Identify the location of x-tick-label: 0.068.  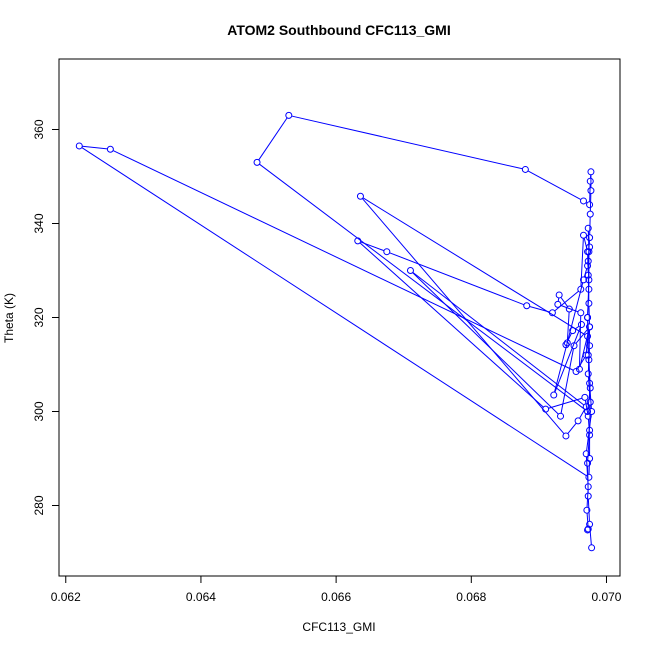
(471, 597).